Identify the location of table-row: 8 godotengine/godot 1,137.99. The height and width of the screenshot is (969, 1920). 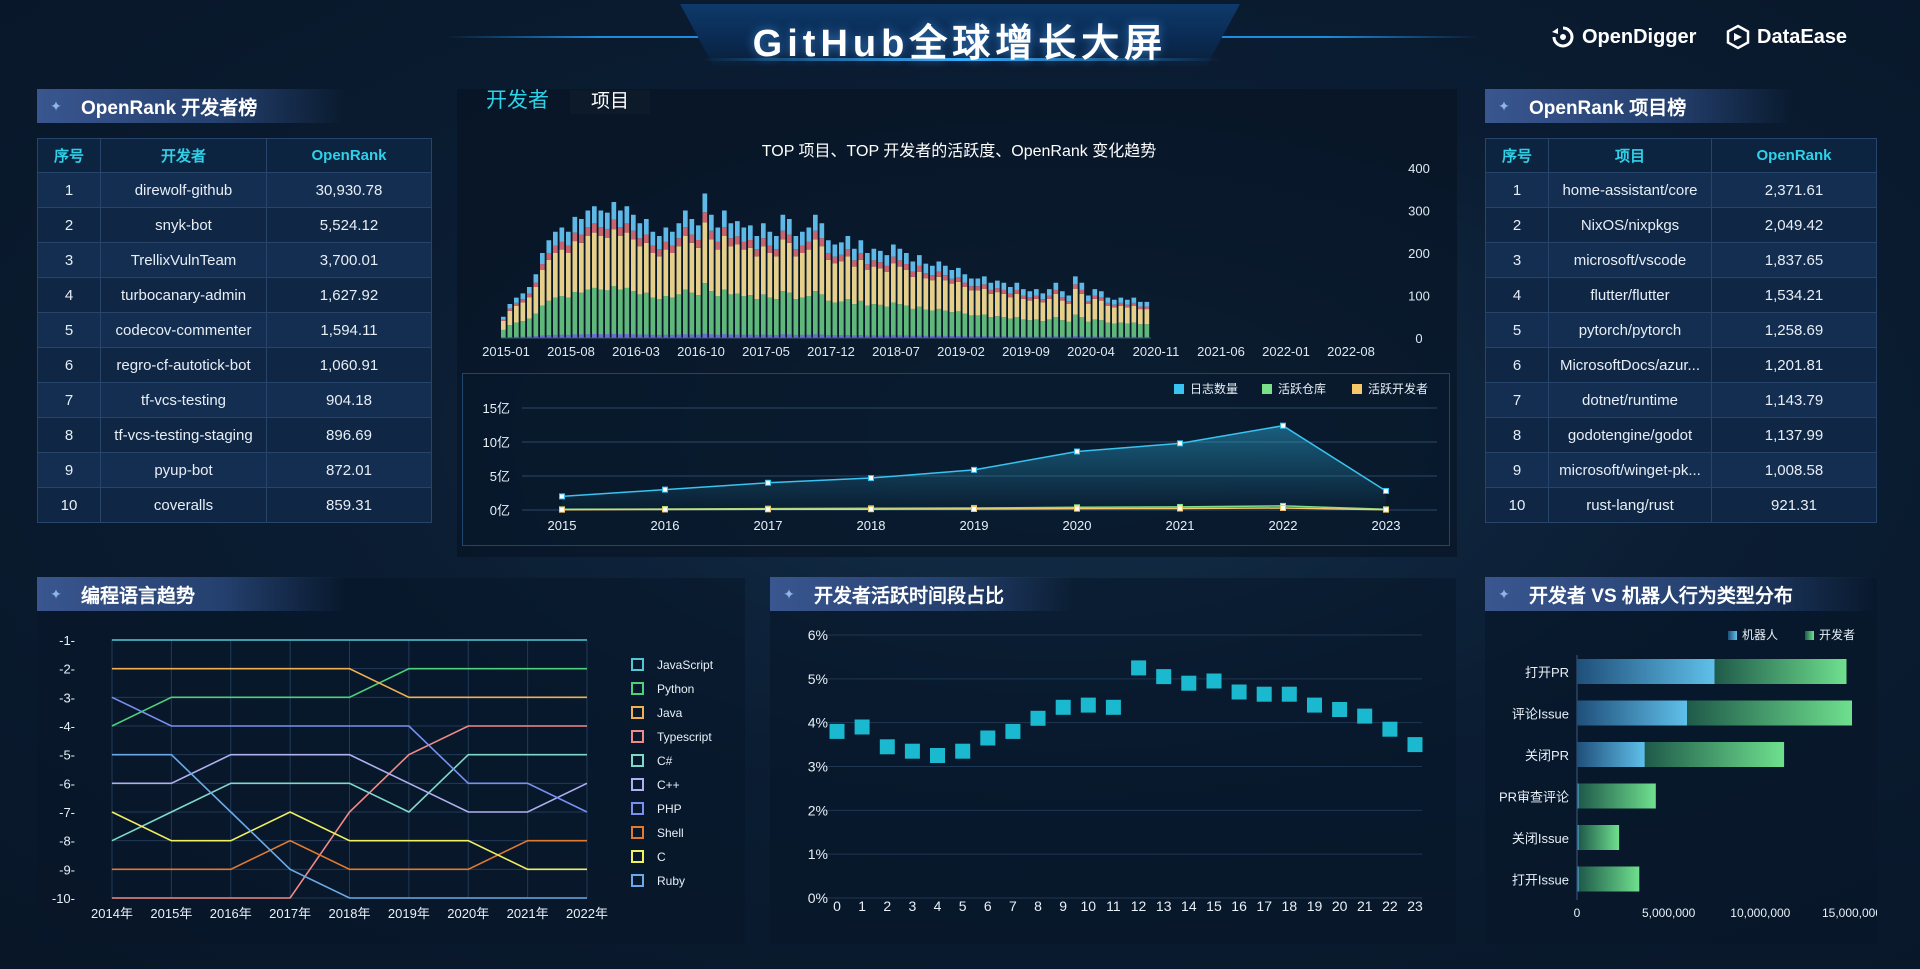
(1681, 435).